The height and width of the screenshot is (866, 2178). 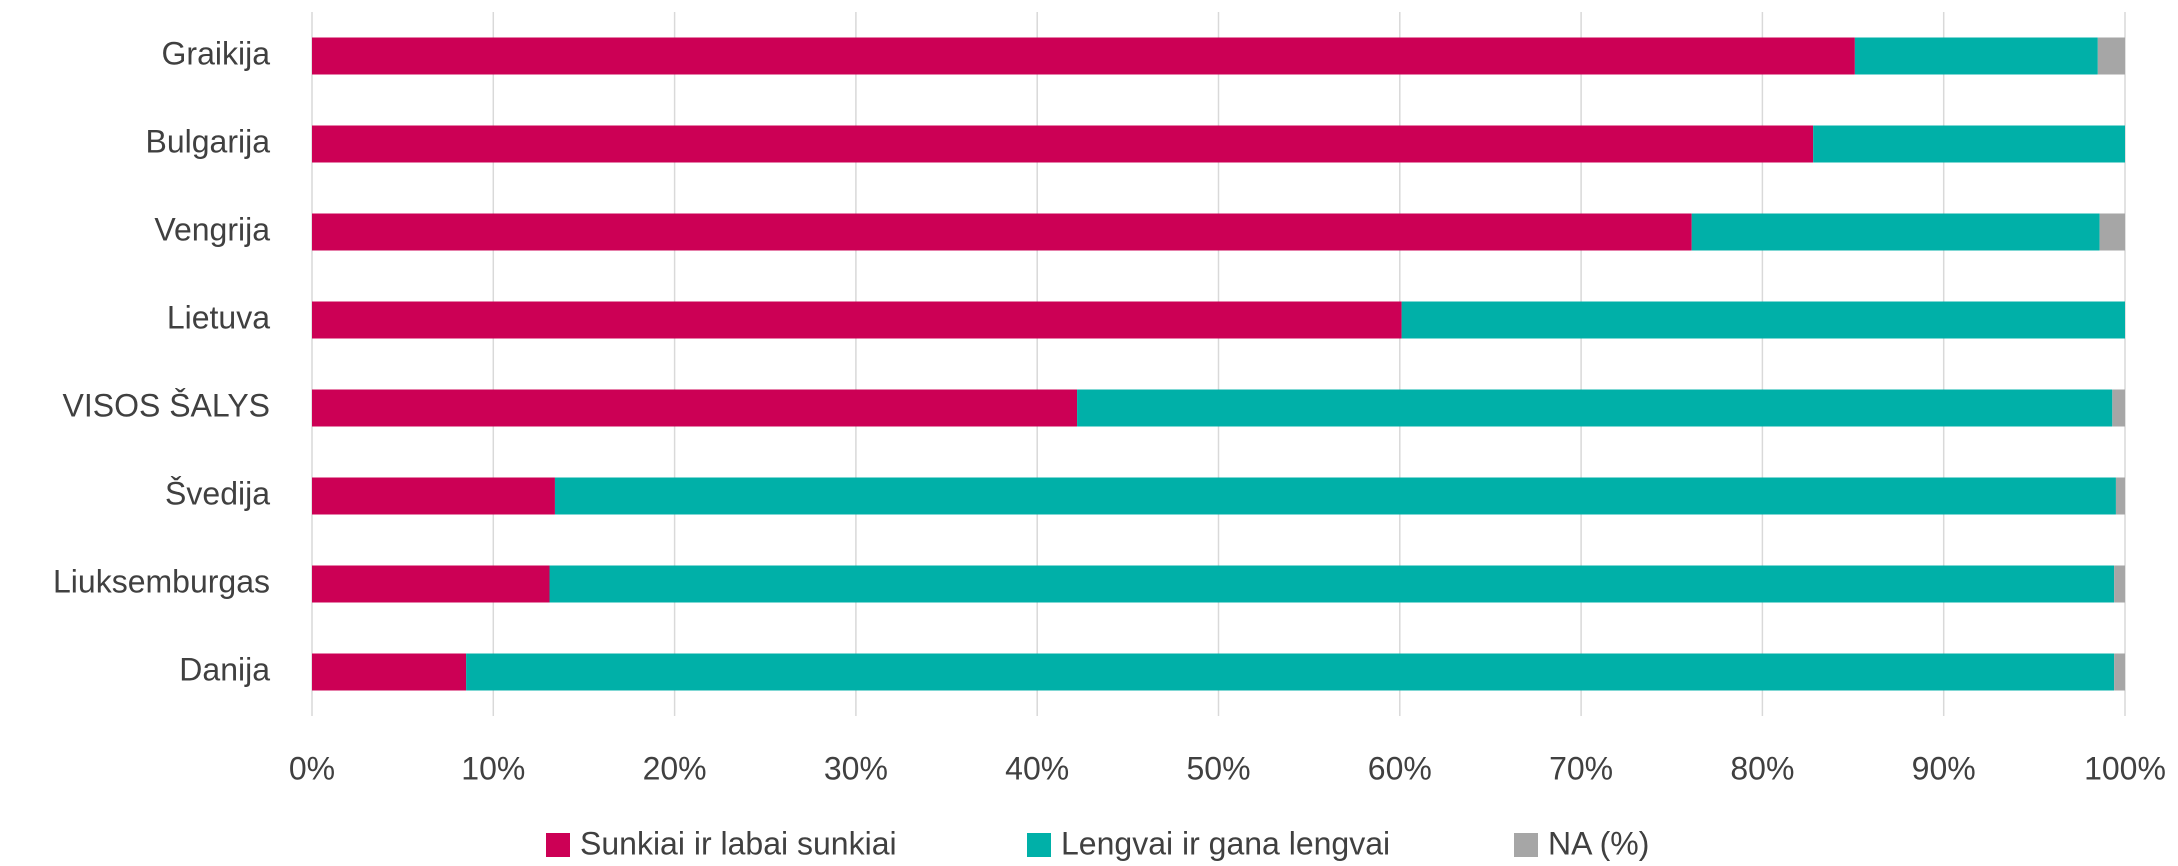 I want to click on y-tick-label: Graikija, so click(x=216, y=53).